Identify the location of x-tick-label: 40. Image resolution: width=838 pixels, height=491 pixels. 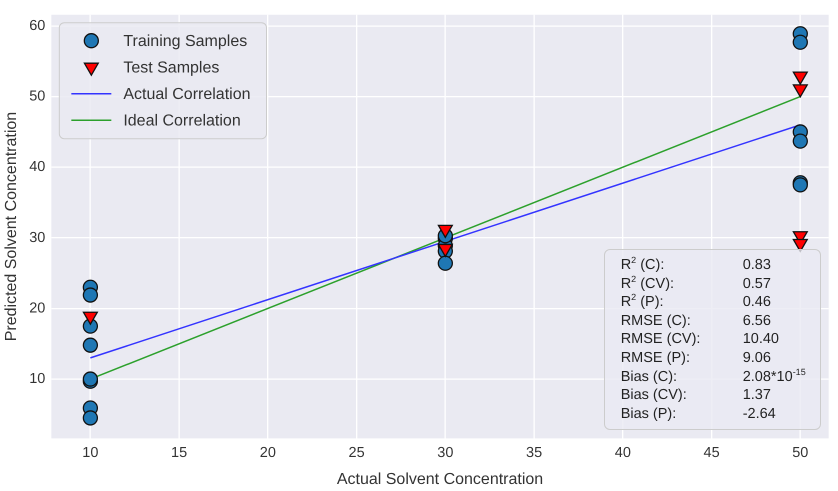
(622, 453).